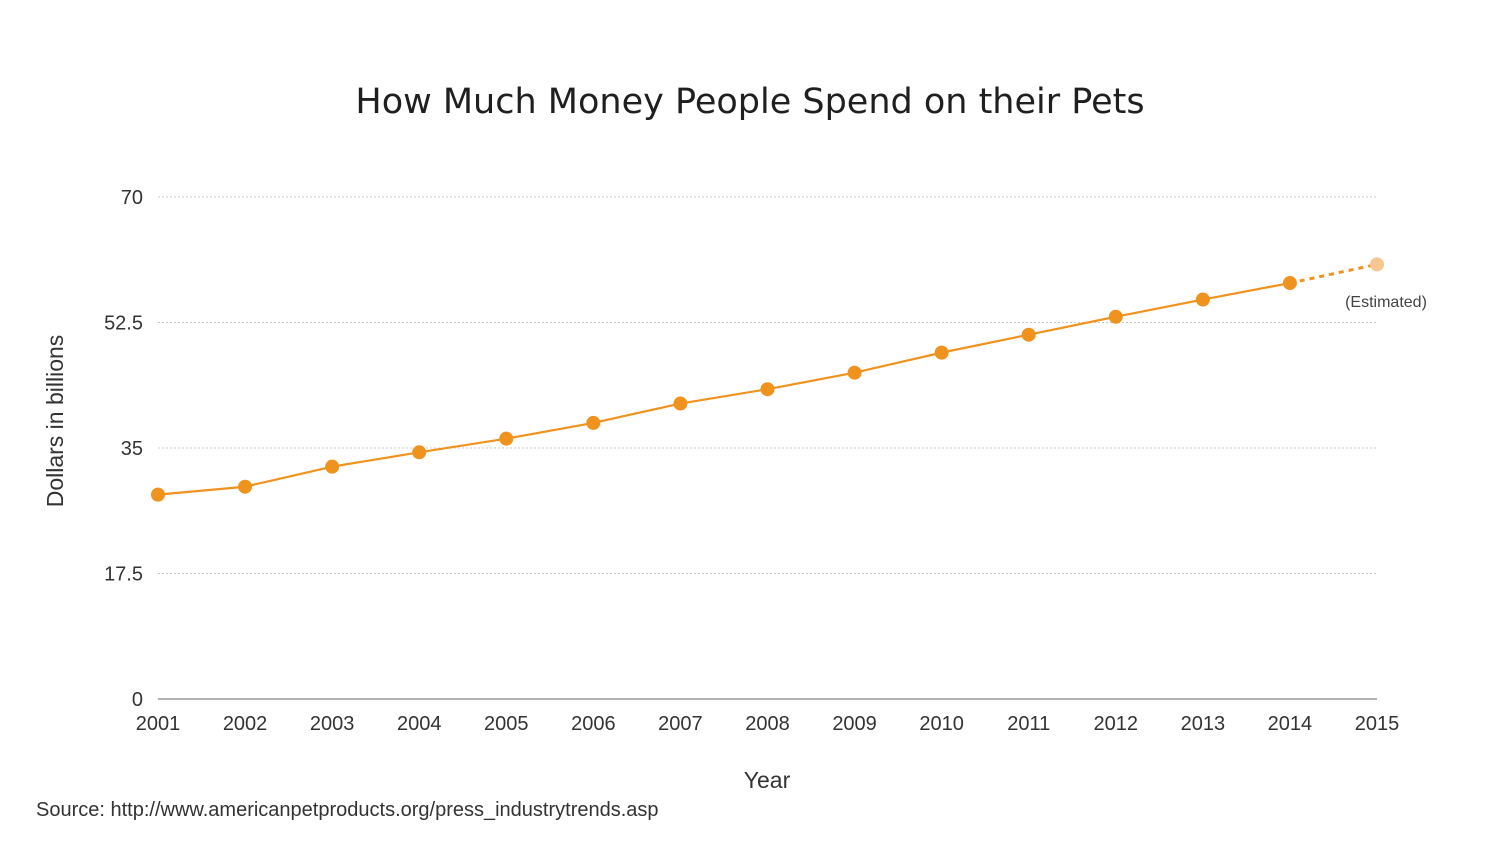 The height and width of the screenshot is (845, 1500). I want to click on x-tick-label: 2004, so click(419, 724).